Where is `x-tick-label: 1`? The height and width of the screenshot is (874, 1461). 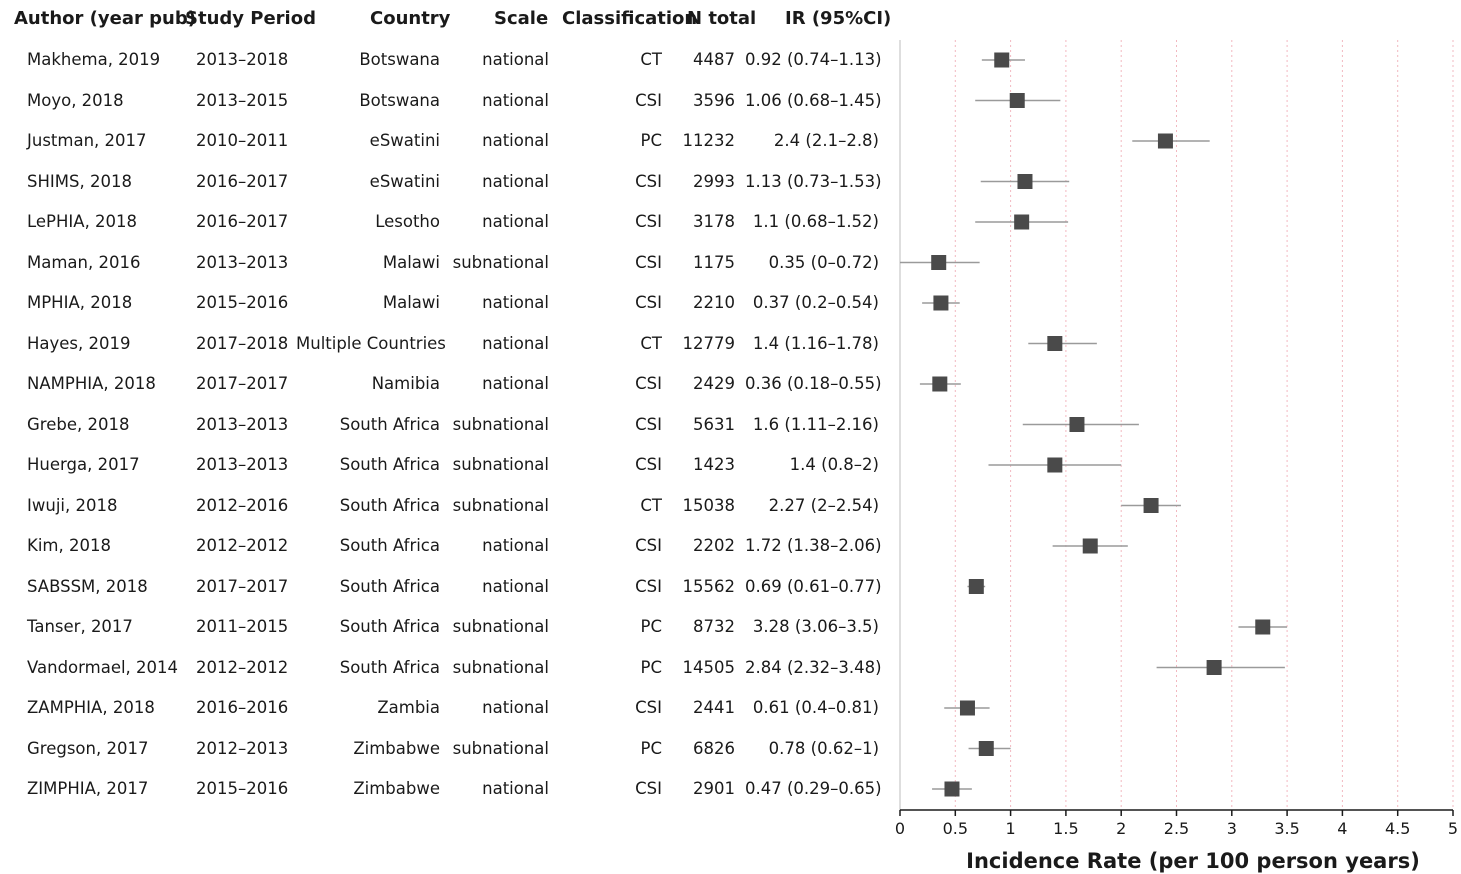 x-tick-label: 1 is located at coordinates (1011, 828).